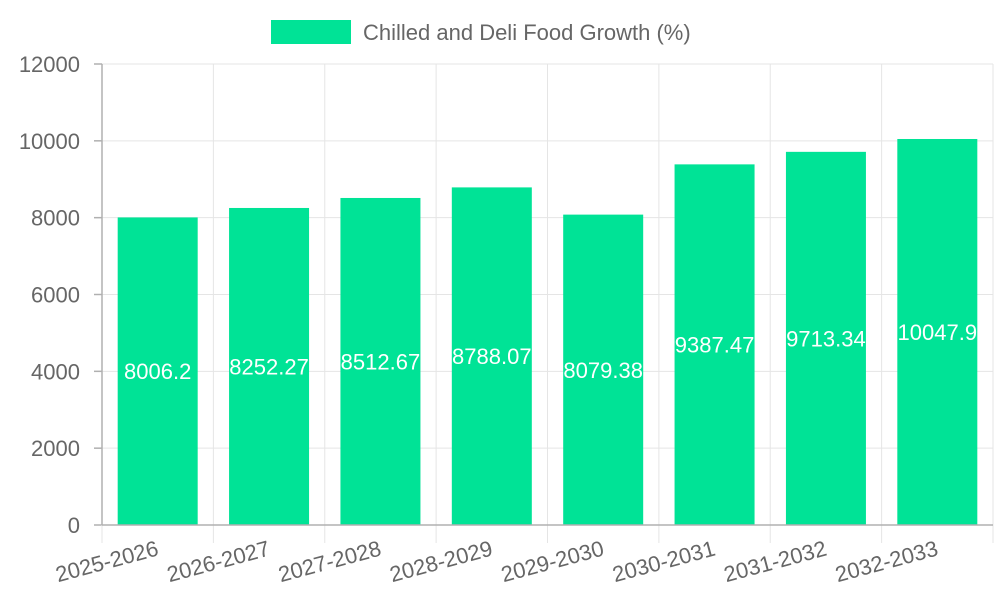 The width and height of the screenshot is (1000, 605). I want to click on x-tick-label: 2032-2033, so click(887, 561).